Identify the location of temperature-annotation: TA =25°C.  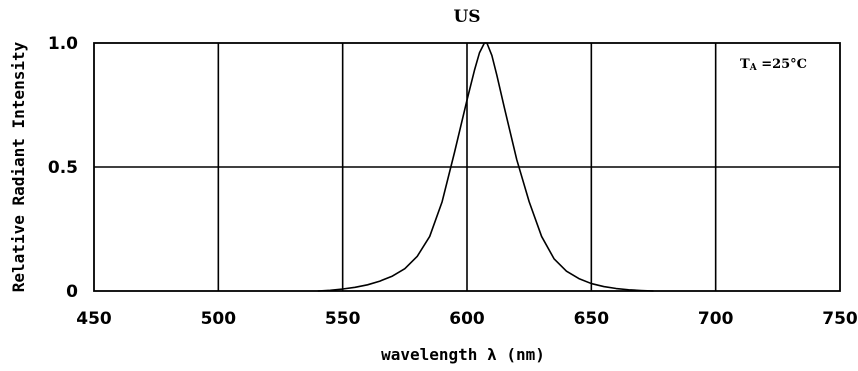
(773, 65).